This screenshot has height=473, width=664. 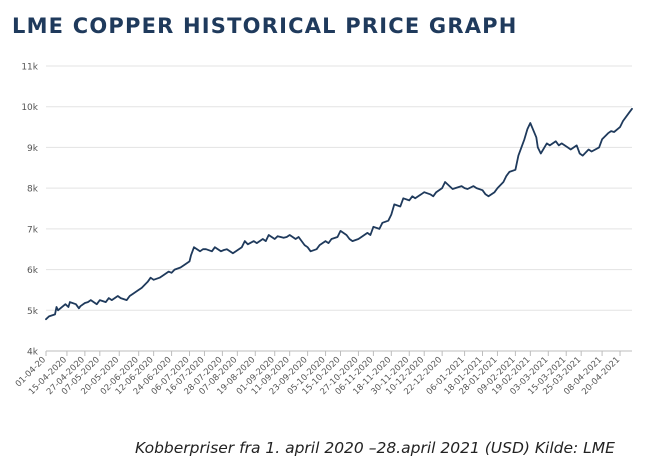 What do you see at coordinates (29, 68) in the screenshot?
I see `y-tick-label: 11k` at bounding box center [29, 68].